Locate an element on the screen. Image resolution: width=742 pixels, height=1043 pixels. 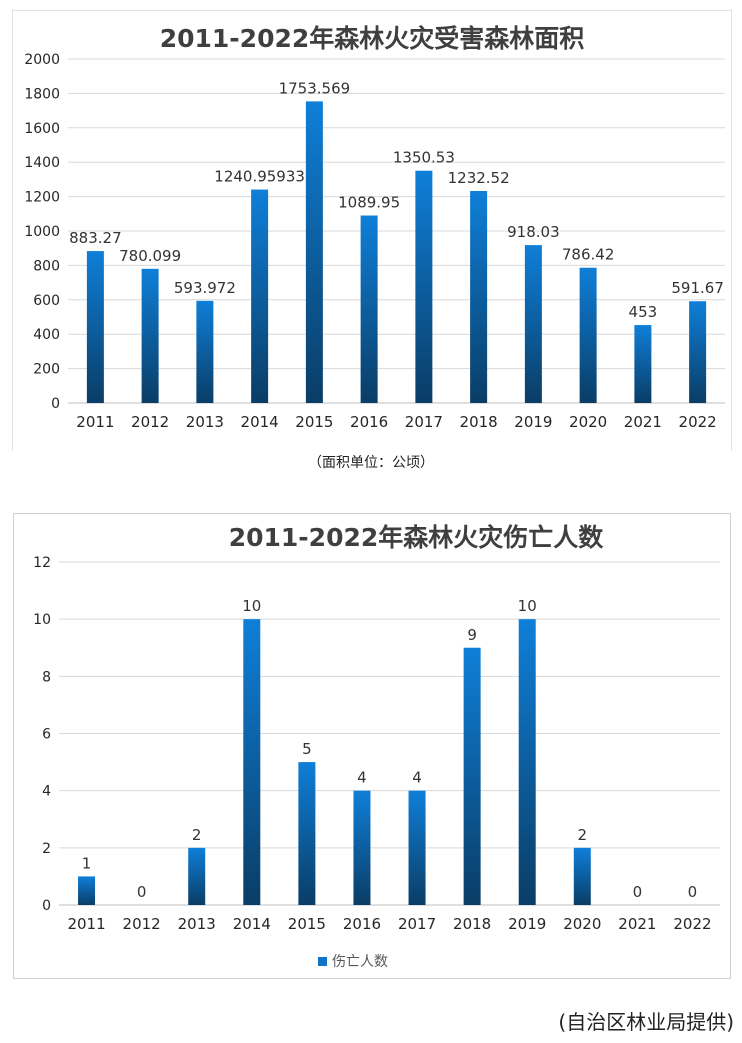
legend-swatch is located at coordinates (322, 961).